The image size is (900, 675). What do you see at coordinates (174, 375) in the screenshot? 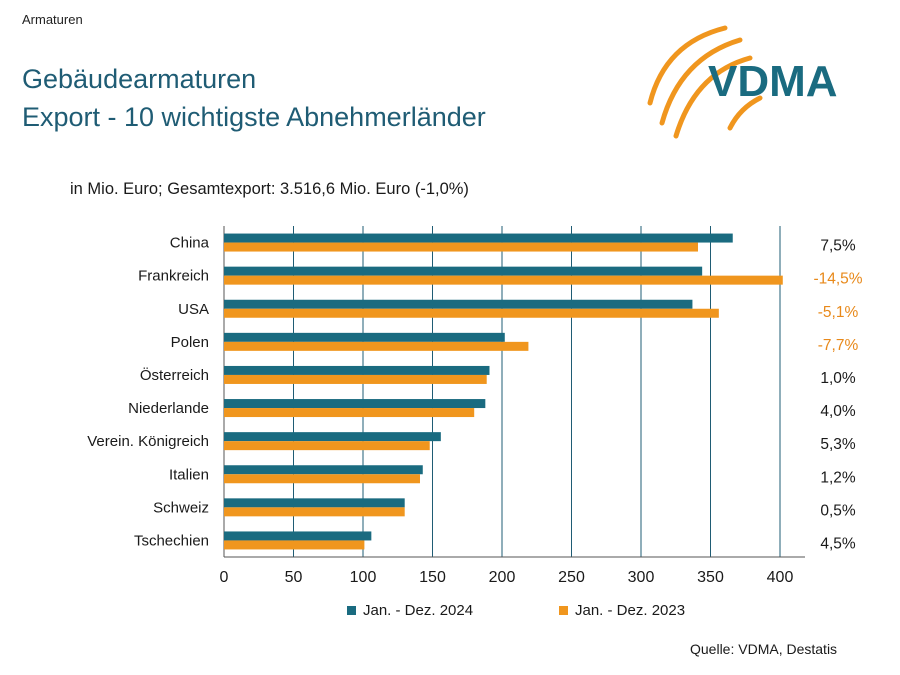
I see `category-label: Österreich` at bounding box center [174, 375].